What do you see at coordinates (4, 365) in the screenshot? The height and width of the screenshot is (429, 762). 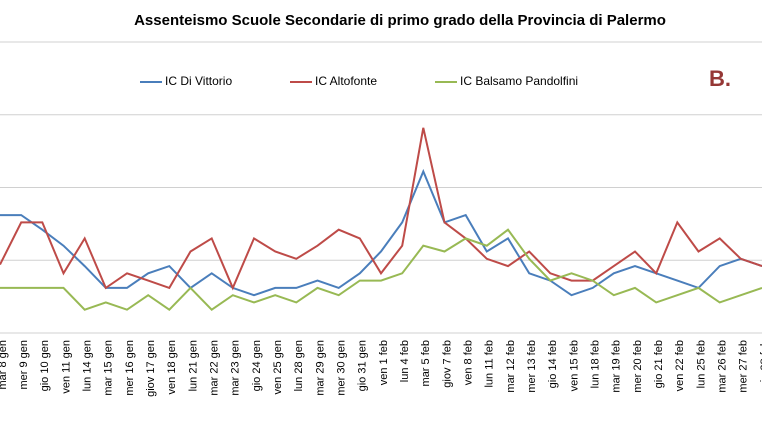 I see `x-tick-label: mar 8 gen` at bounding box center [4, 365].